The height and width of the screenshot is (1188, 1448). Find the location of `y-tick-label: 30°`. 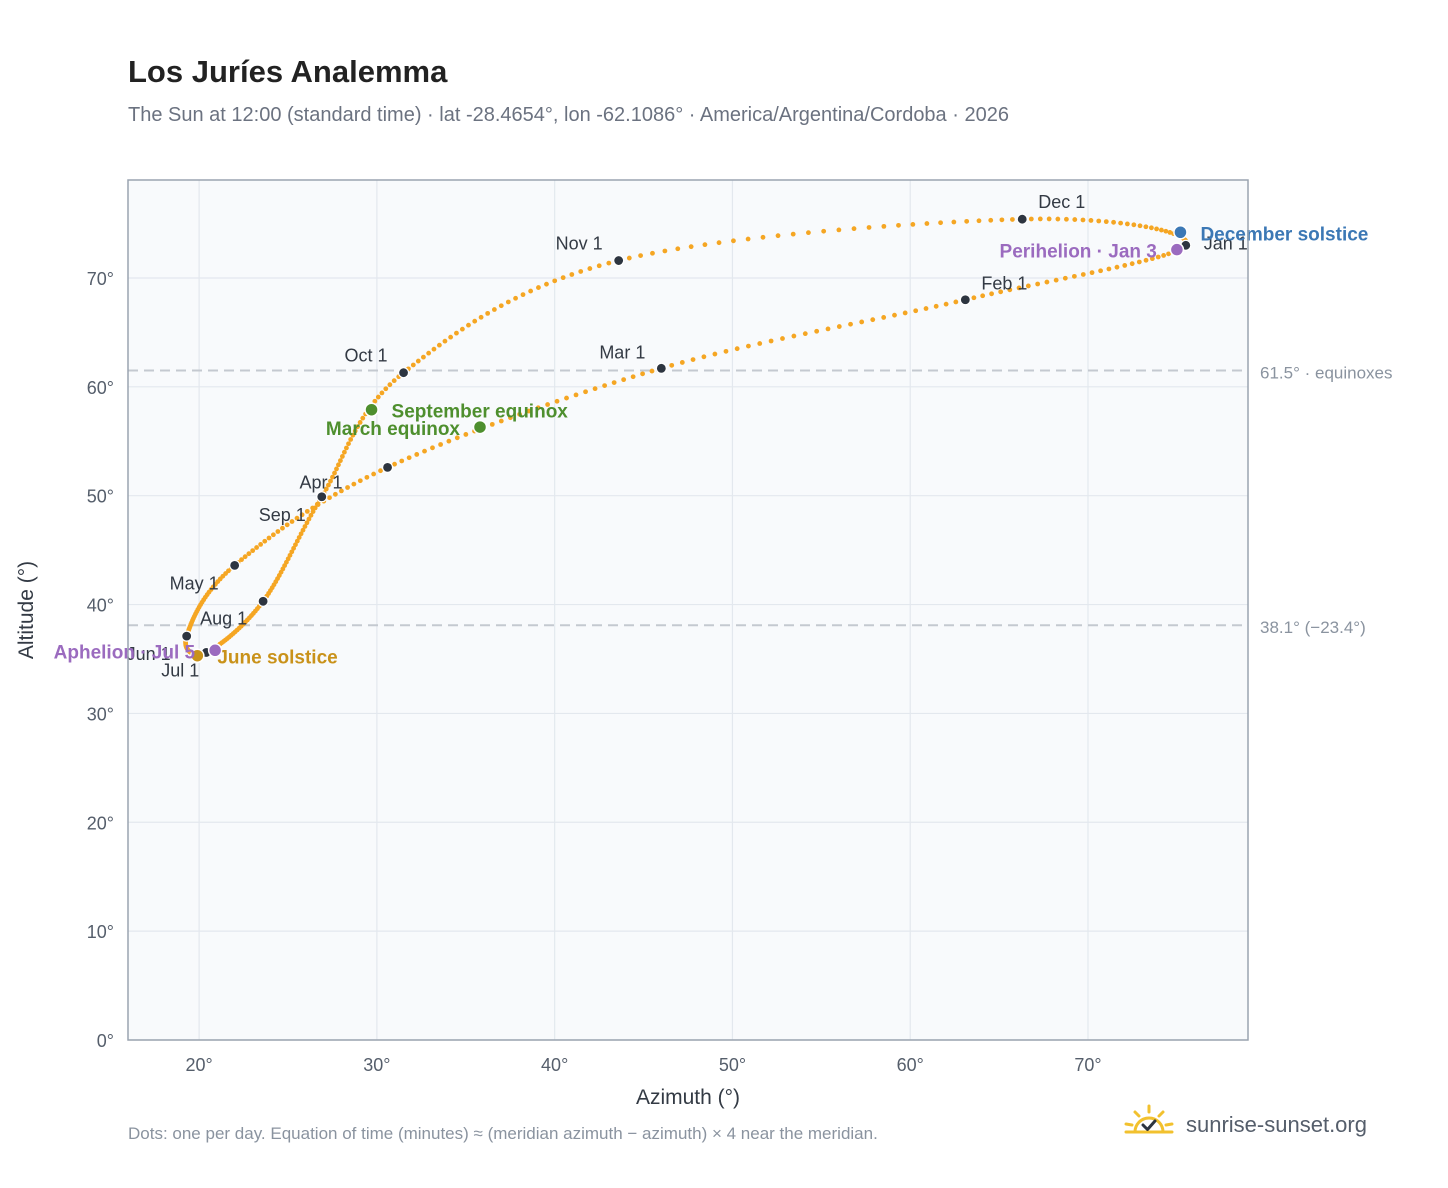

y-tick-label: 30° is located at coordinates (100, 714).